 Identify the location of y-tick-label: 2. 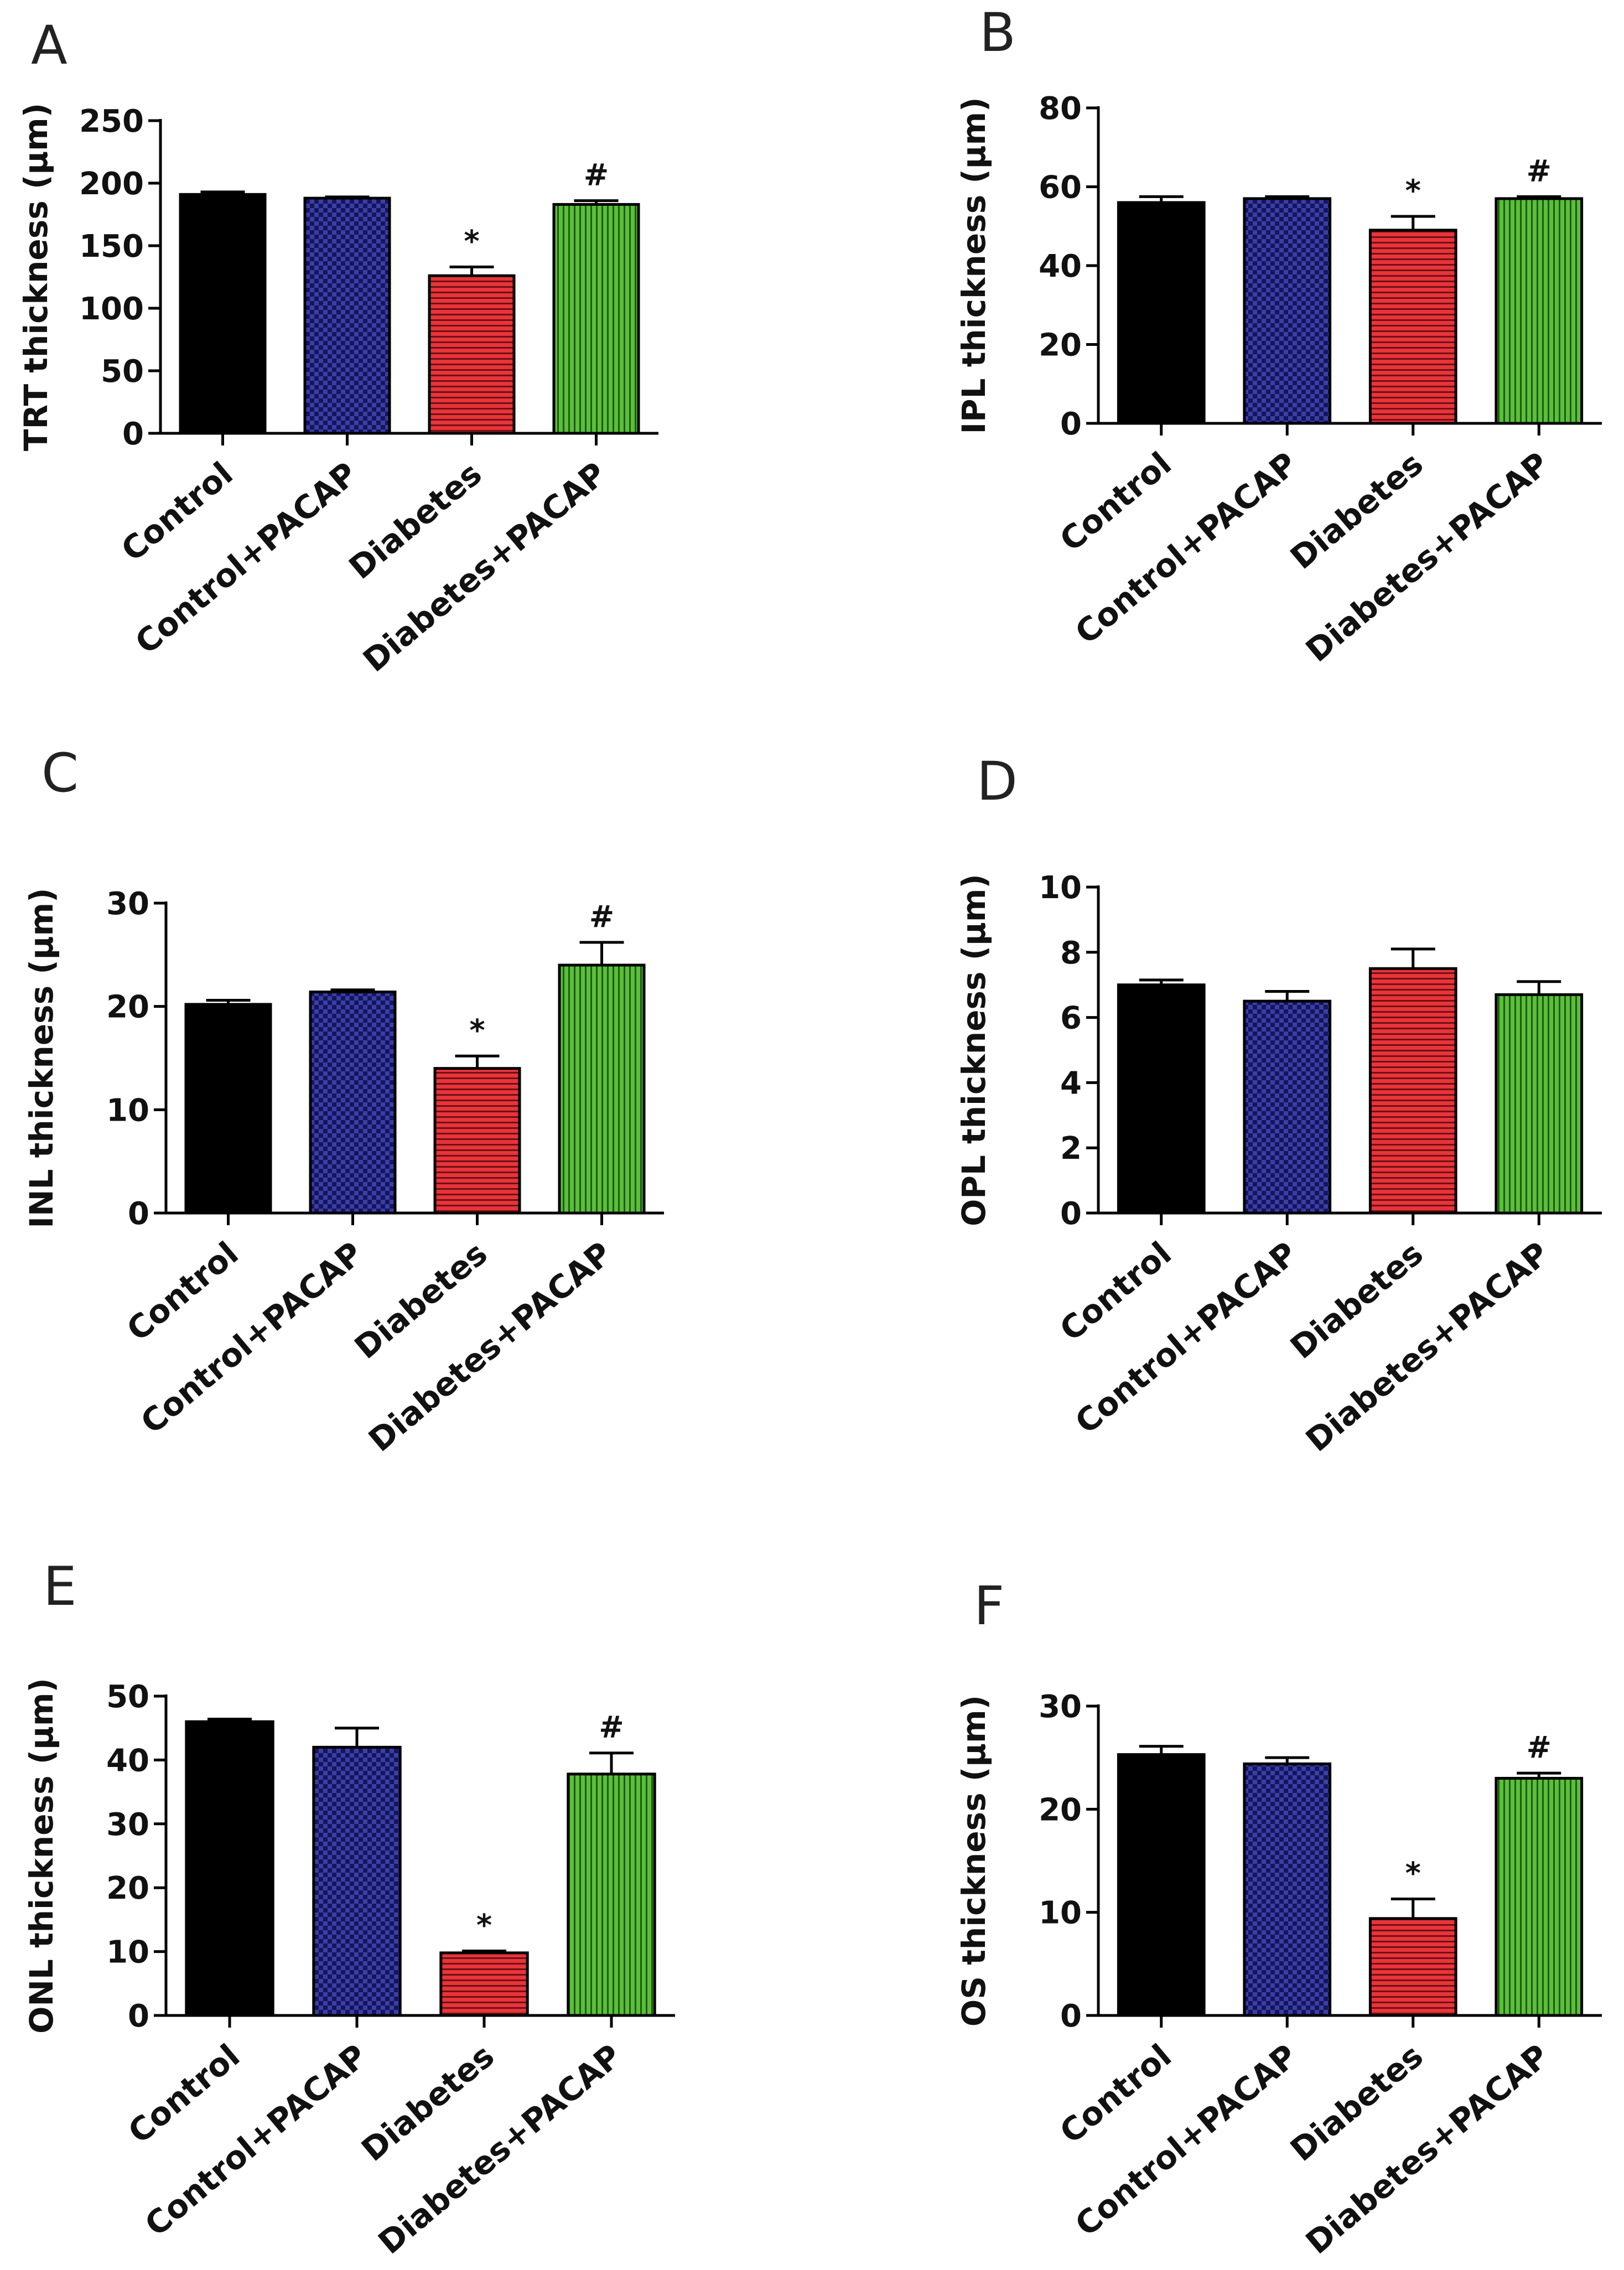
(1071, 1149).